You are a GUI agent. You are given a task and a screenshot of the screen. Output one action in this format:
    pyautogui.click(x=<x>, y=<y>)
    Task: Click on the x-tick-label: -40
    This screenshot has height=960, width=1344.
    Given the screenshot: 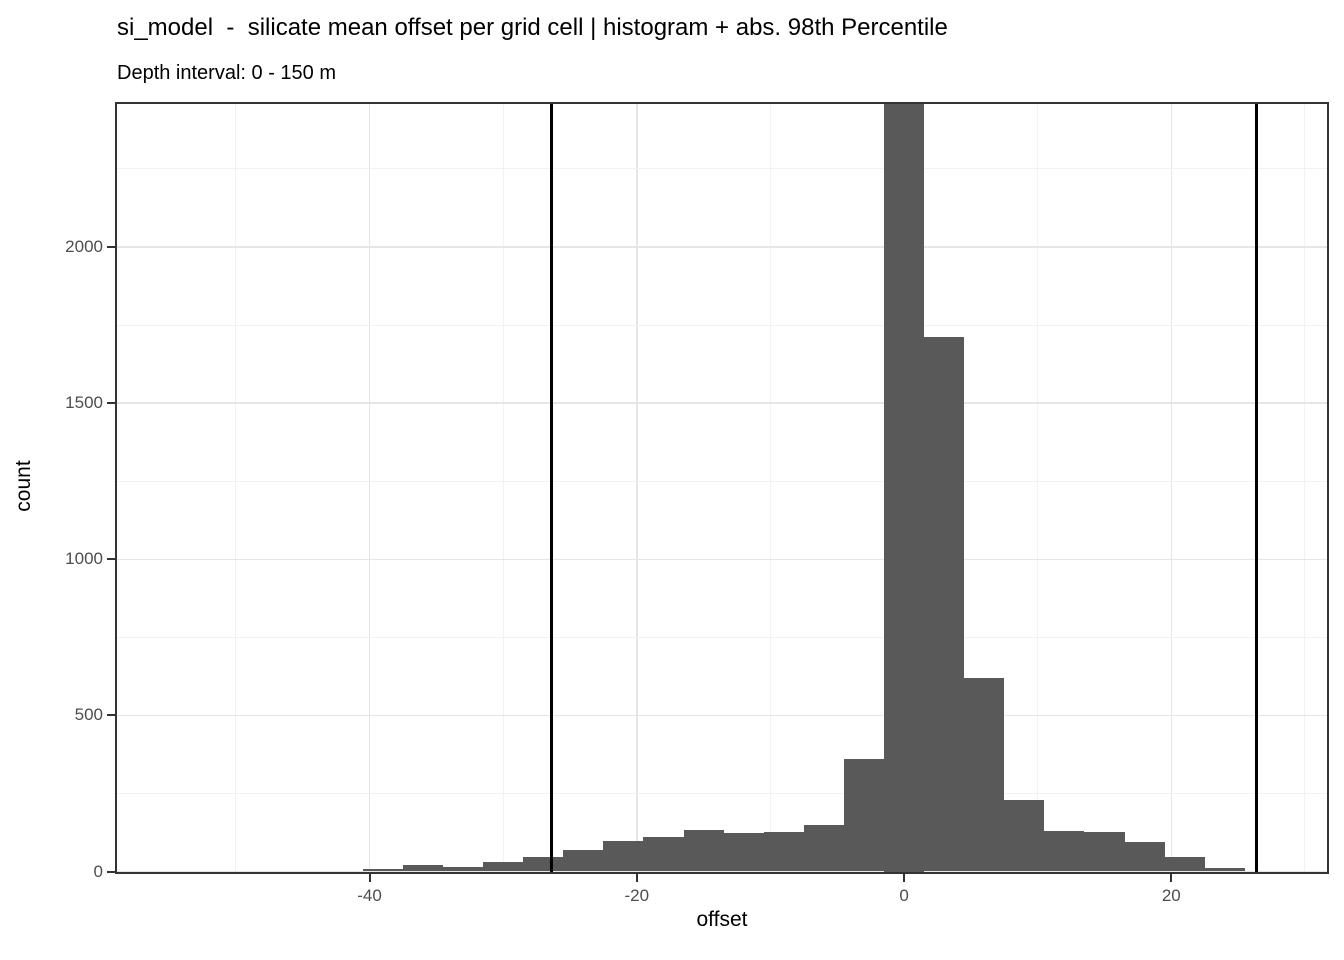 What is the action you would take?
    pyautogui.click(x=369, y=895)
    